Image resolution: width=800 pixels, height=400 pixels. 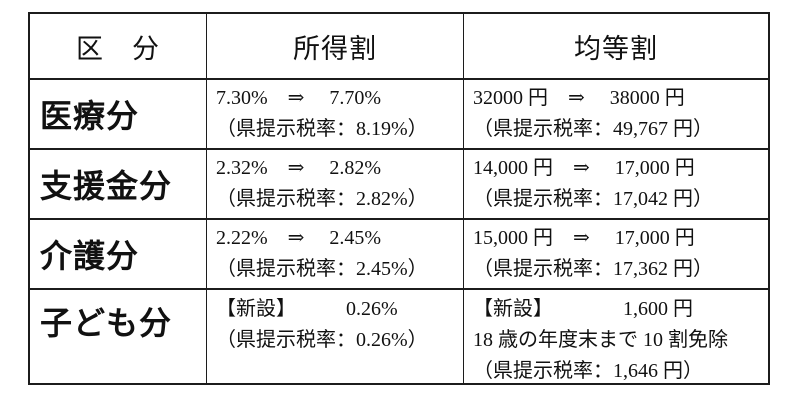 I want to click on medical-income-prefecture-rate: （県提示税率：8.19%）, so click(x=322, y=129).